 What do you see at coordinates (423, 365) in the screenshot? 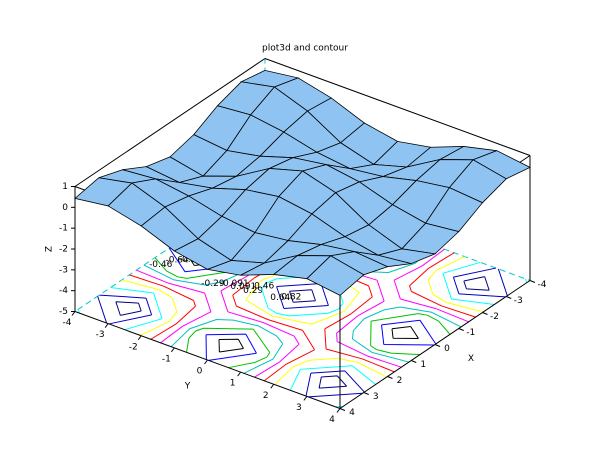
I see `x-tick-label: 1` at bounding box center [423, 365].